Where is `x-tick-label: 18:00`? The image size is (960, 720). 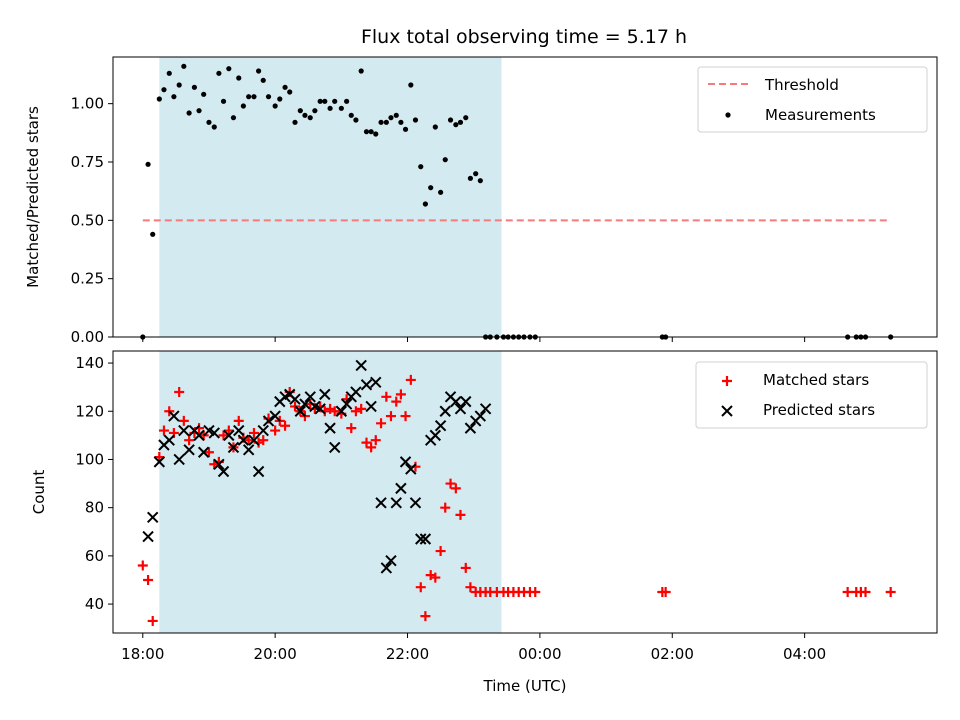
x-tick-label: 18:00 is located at coordinates (142, 654).